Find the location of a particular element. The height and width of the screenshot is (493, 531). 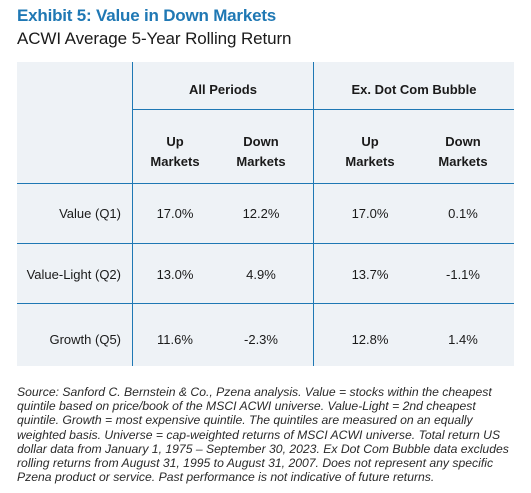

table-cell: 4.9% is located at coordinates (261, 274).